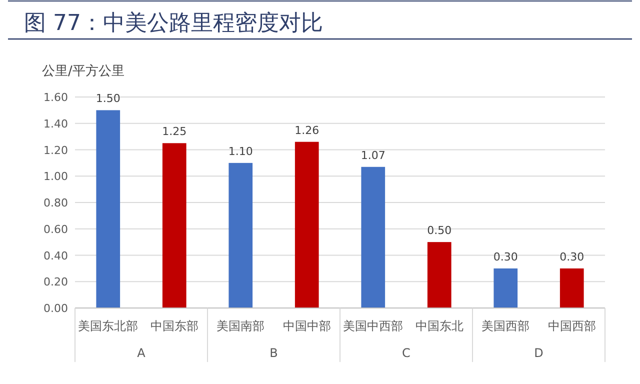  Describe the element at coordinates (274, 353) in the screenshot. I see `text: B` at that location.